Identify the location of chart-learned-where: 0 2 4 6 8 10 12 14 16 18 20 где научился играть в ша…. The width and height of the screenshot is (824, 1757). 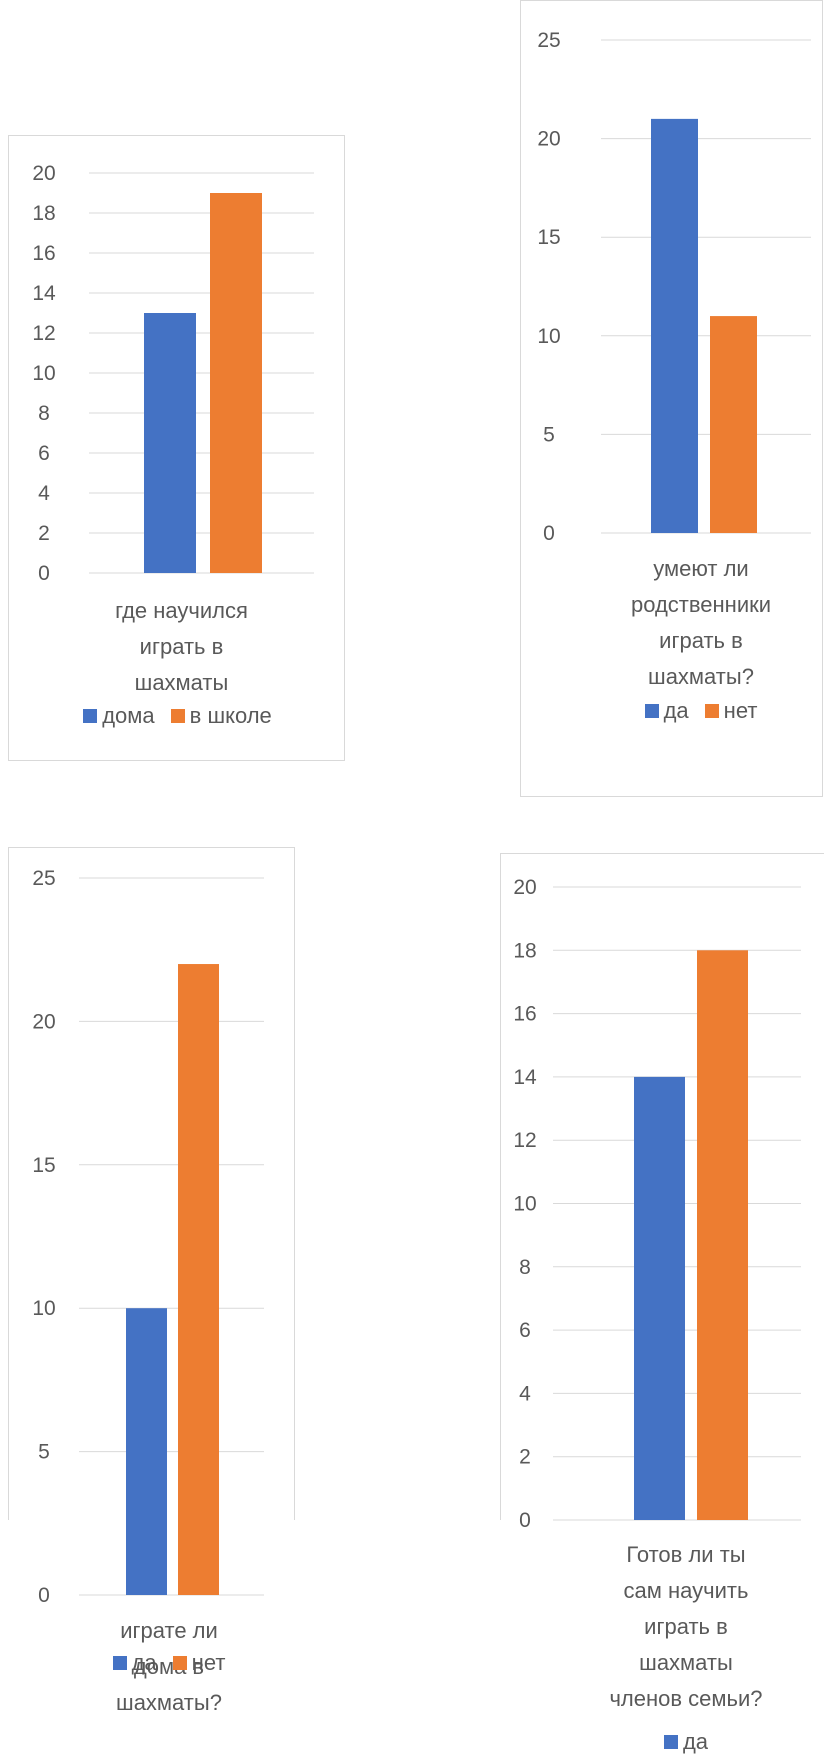
(176, 448).